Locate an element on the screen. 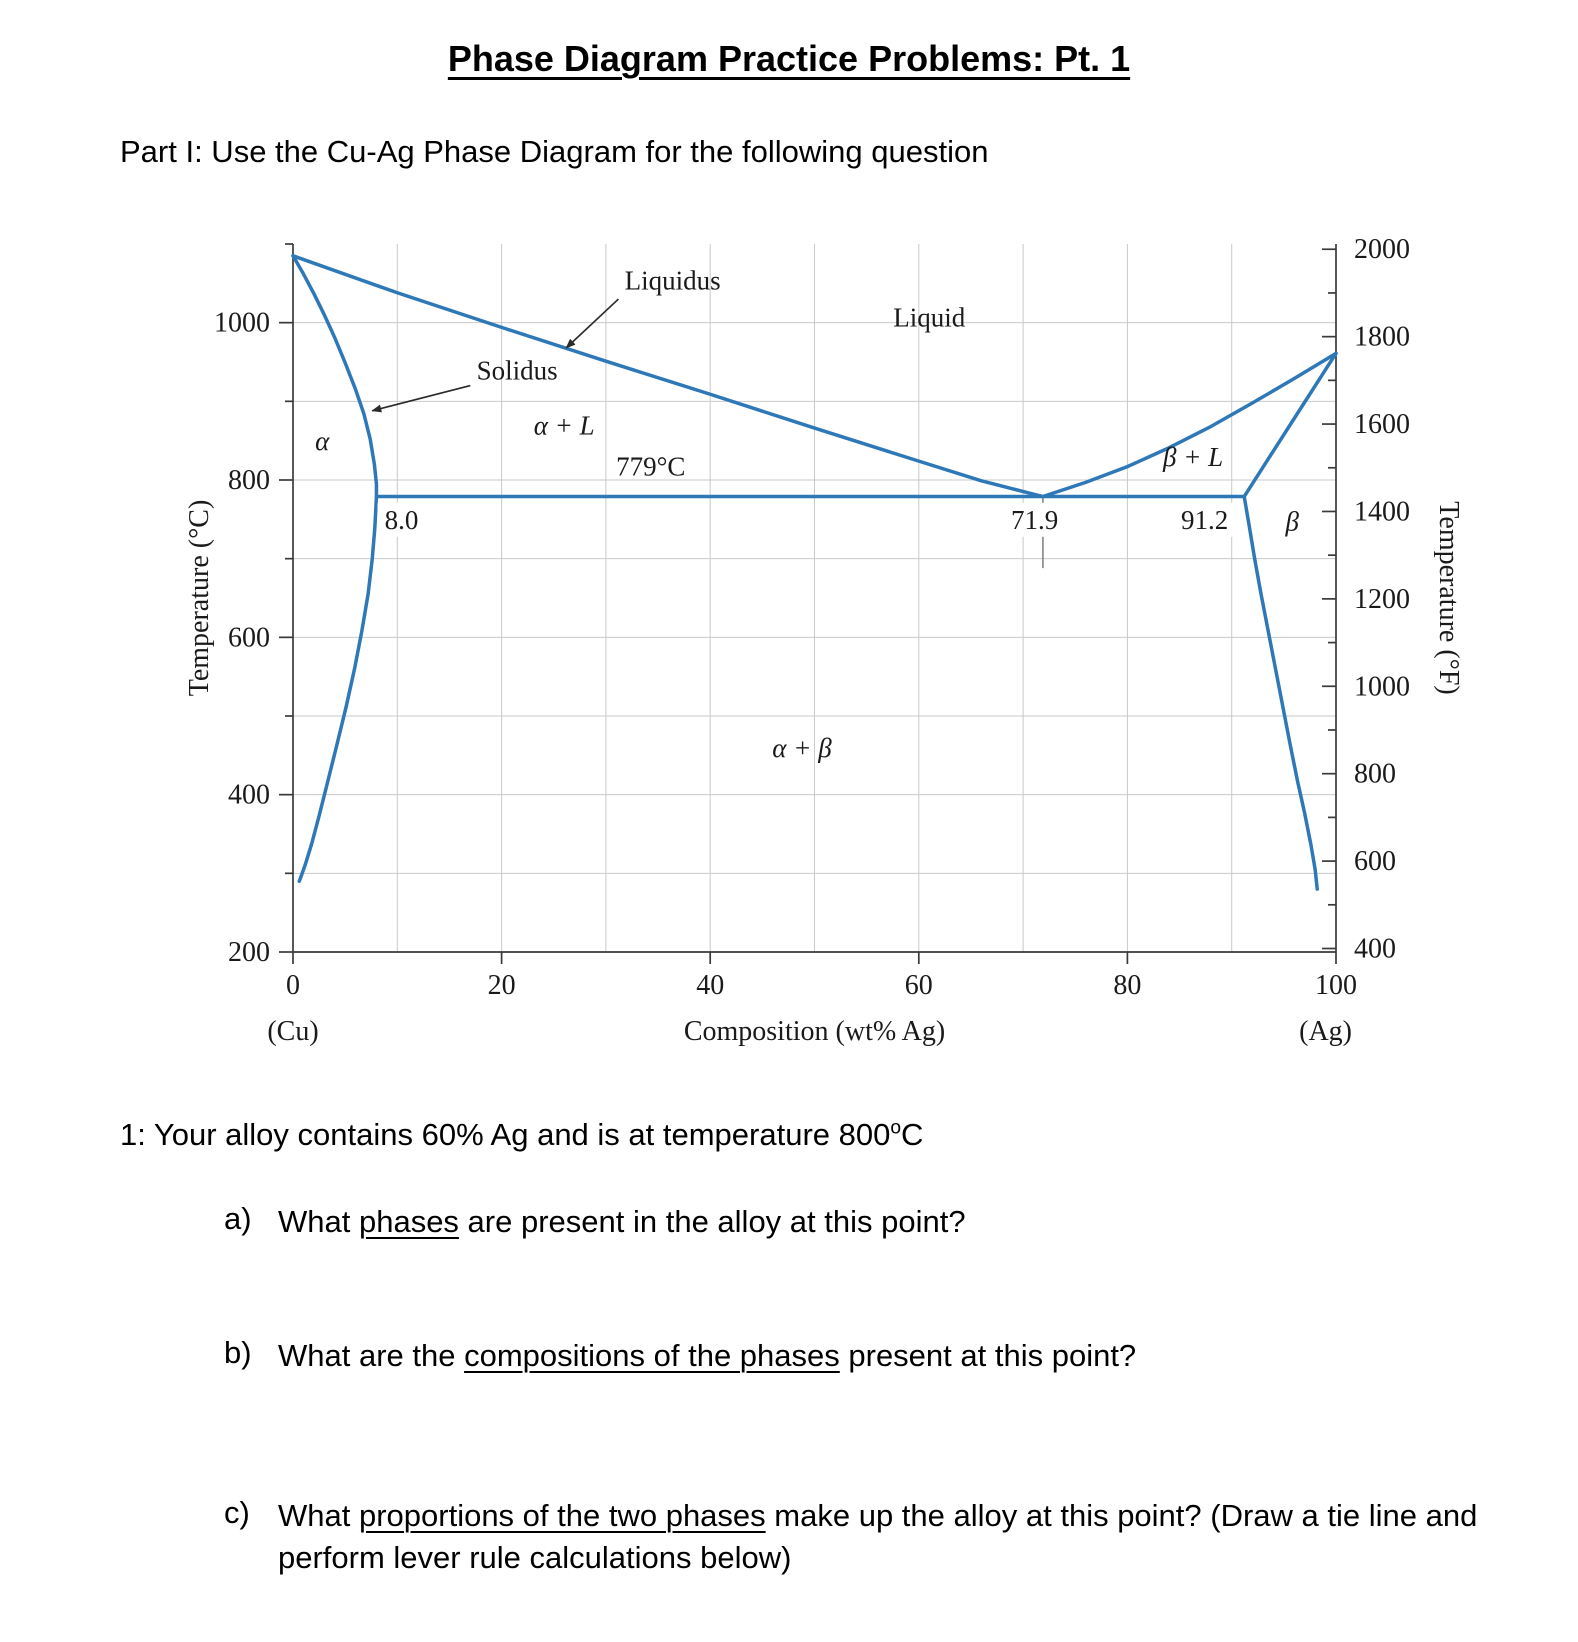  y-tick-label-fahrenheit: 400 is located at coordinates (1375, 949).